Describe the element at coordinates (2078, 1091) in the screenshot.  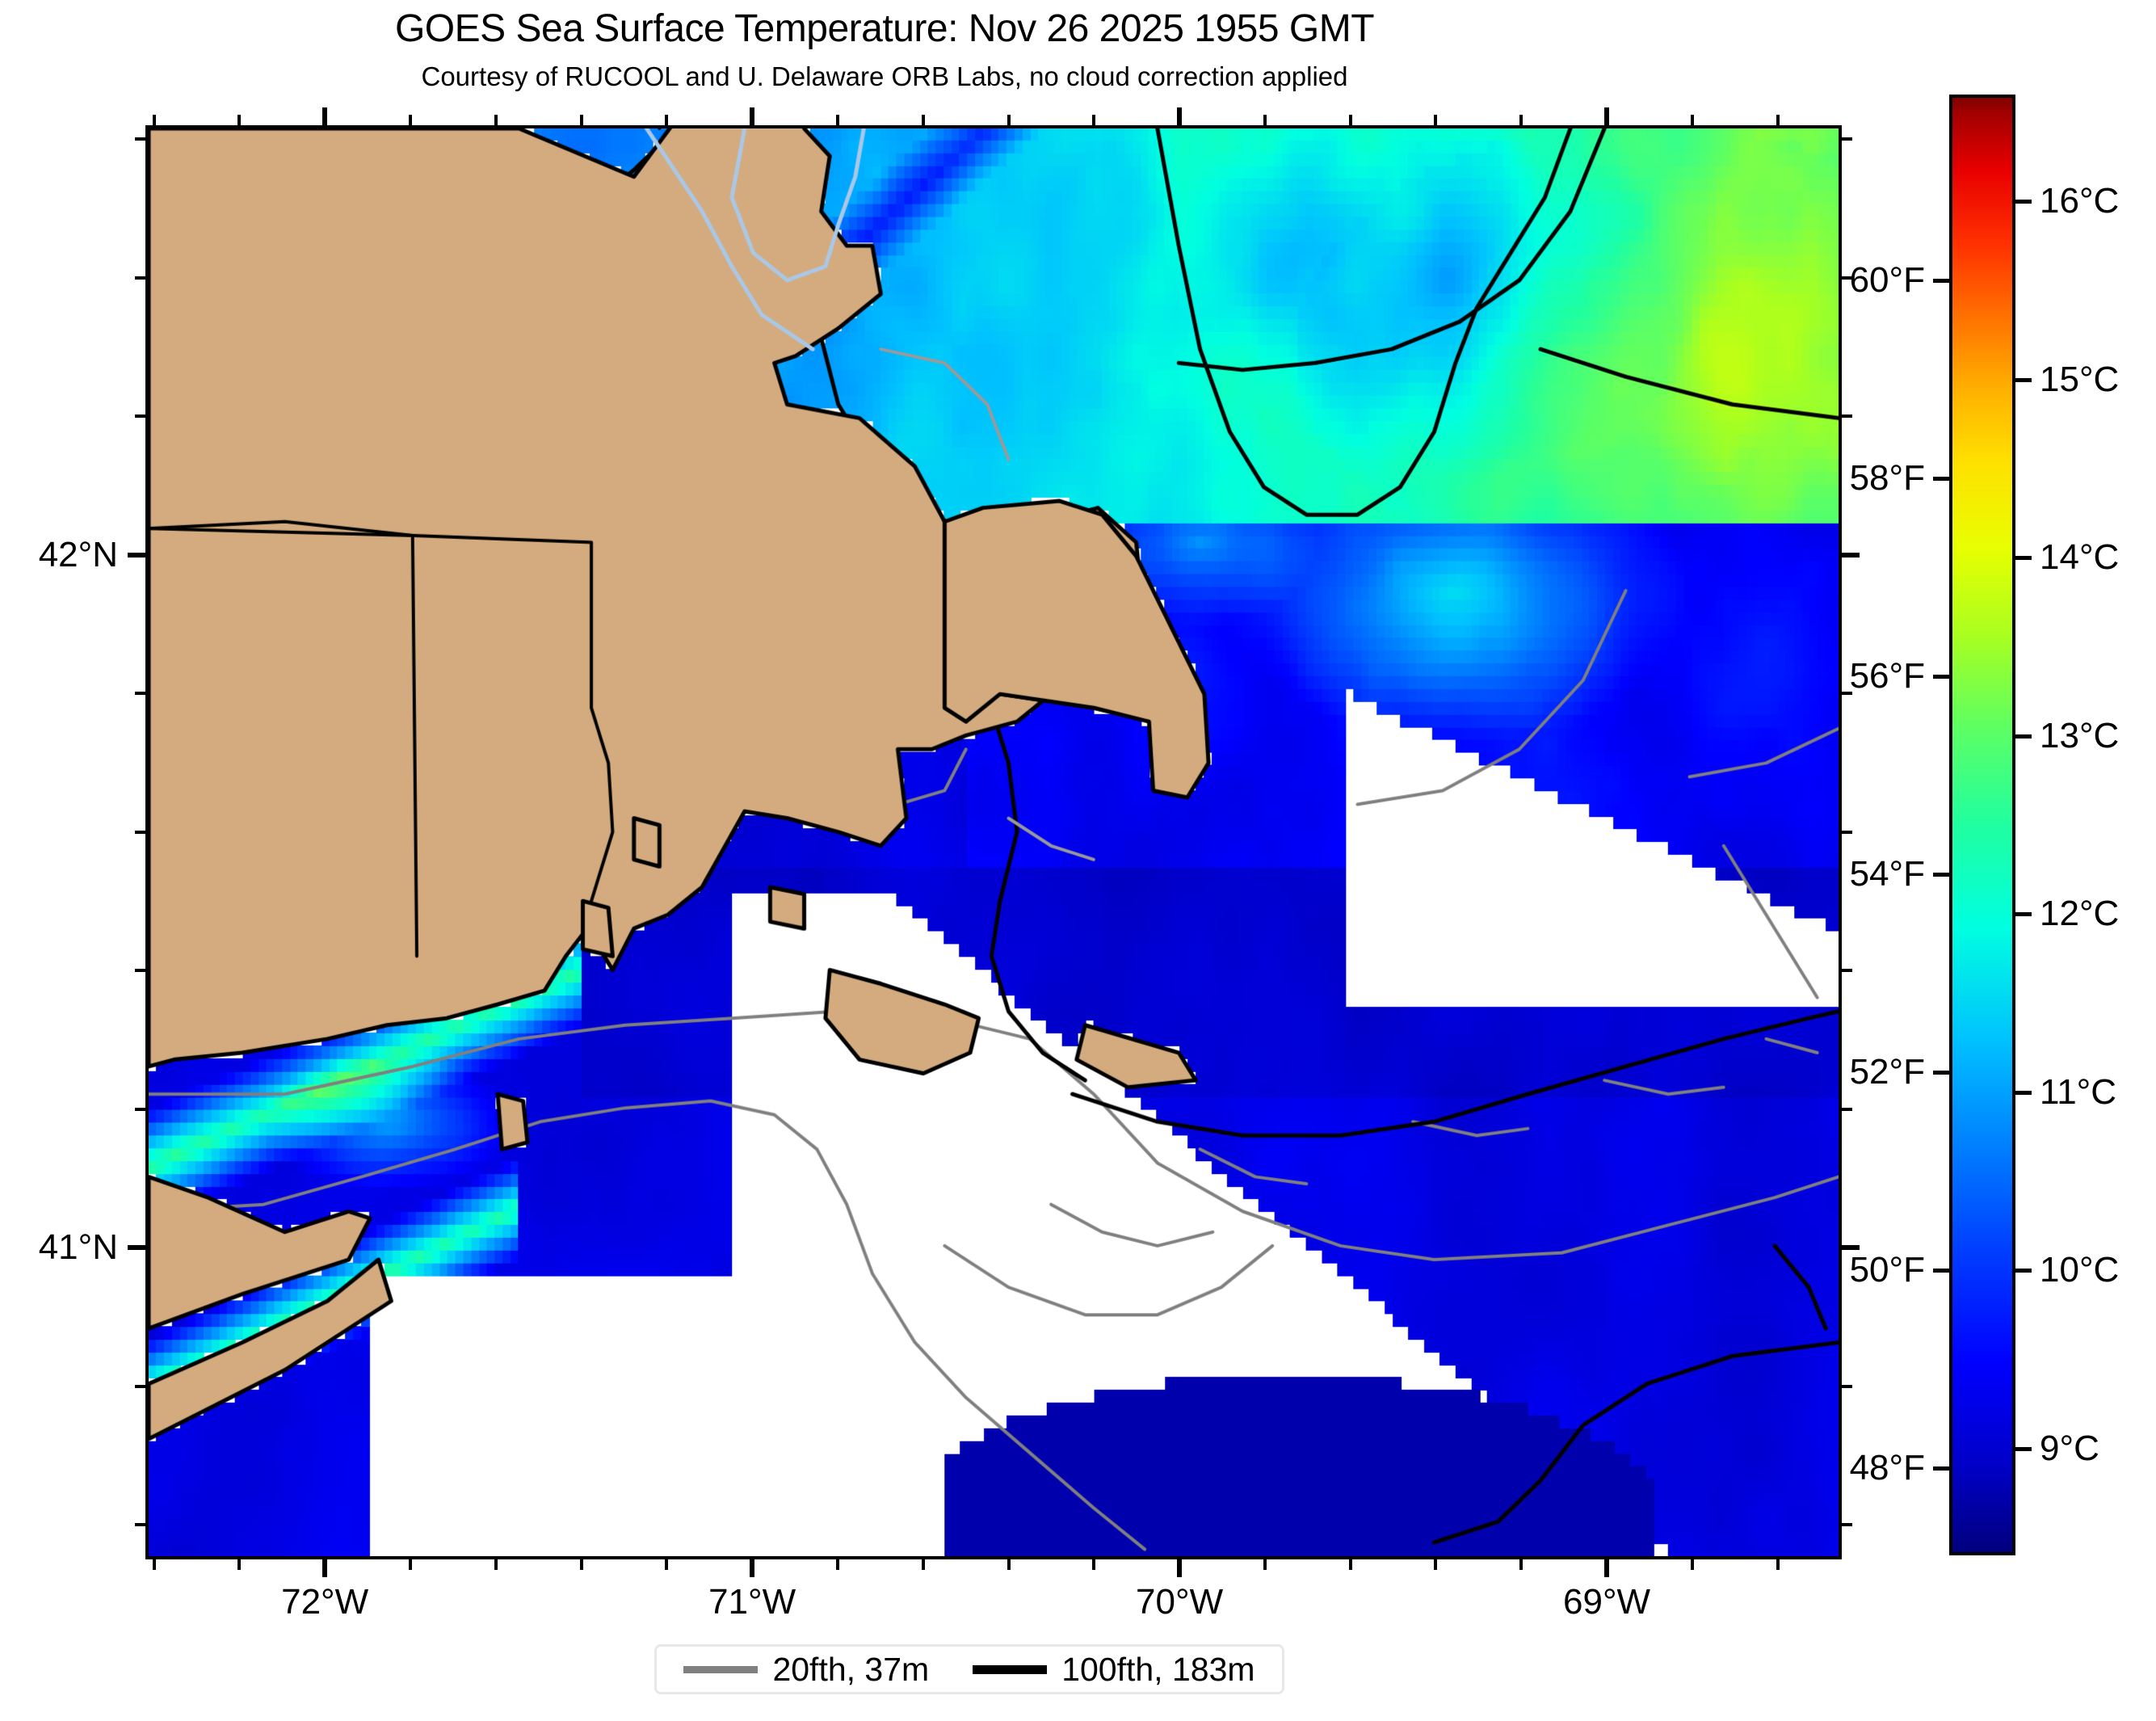
I see `colorbar-label-c-5: 11°C` at that location.